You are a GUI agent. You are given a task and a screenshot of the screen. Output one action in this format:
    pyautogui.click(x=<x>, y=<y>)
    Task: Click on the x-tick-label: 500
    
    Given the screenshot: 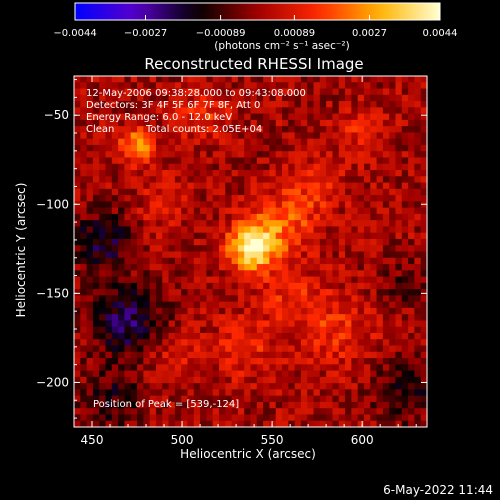 What is the action you would take?
    pyautogui.click(x=182, y=440)
    